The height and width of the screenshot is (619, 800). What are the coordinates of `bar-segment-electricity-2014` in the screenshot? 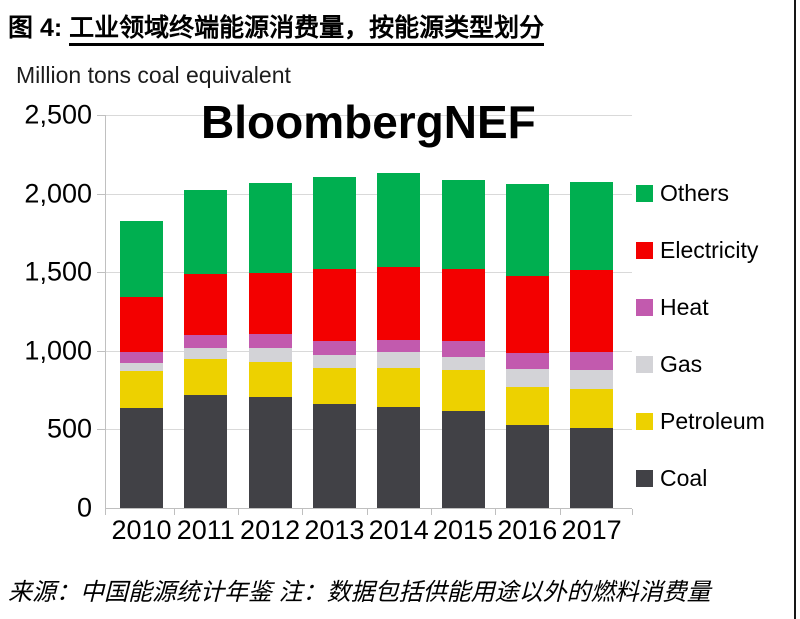 It's located at (399, 303).